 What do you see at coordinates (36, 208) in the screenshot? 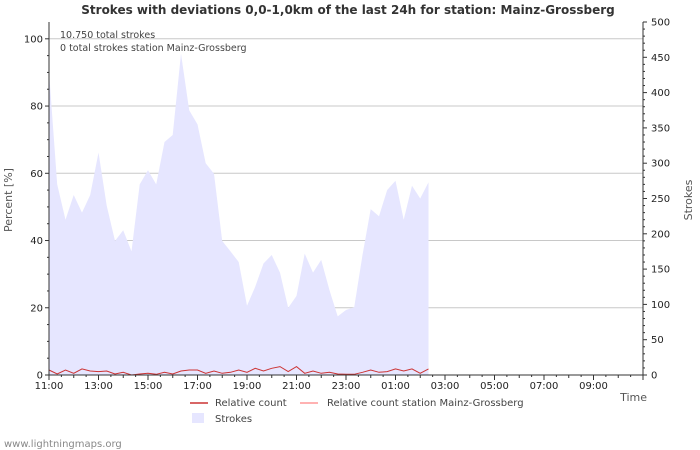
I see `y-axis-left: 0 20 40 60 80 100` at bounding box center [36, 208].